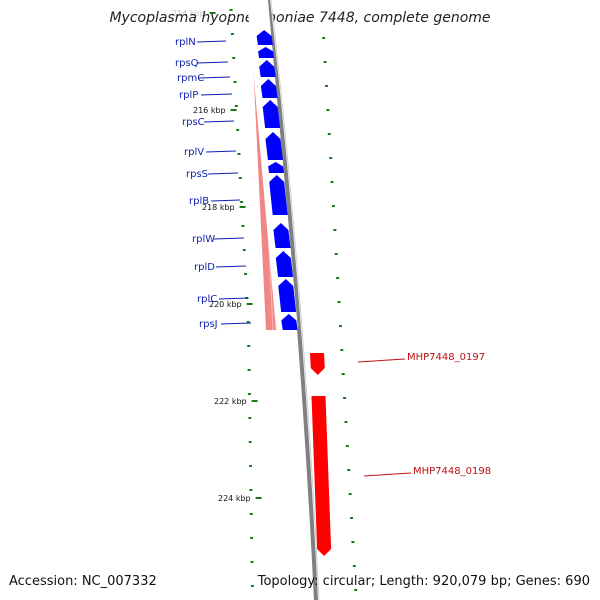 This screenshot has width=600, height=600. What do you see at coordinates (199, 201) in the screenshot?
I see `gene-rplb-label: rplB` at bounding box center [199, 201].